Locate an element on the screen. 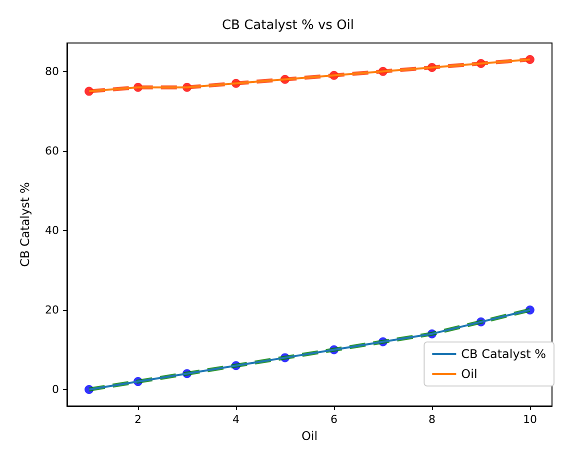  y-tick-label: 40 is located at coordinates (52, 230).